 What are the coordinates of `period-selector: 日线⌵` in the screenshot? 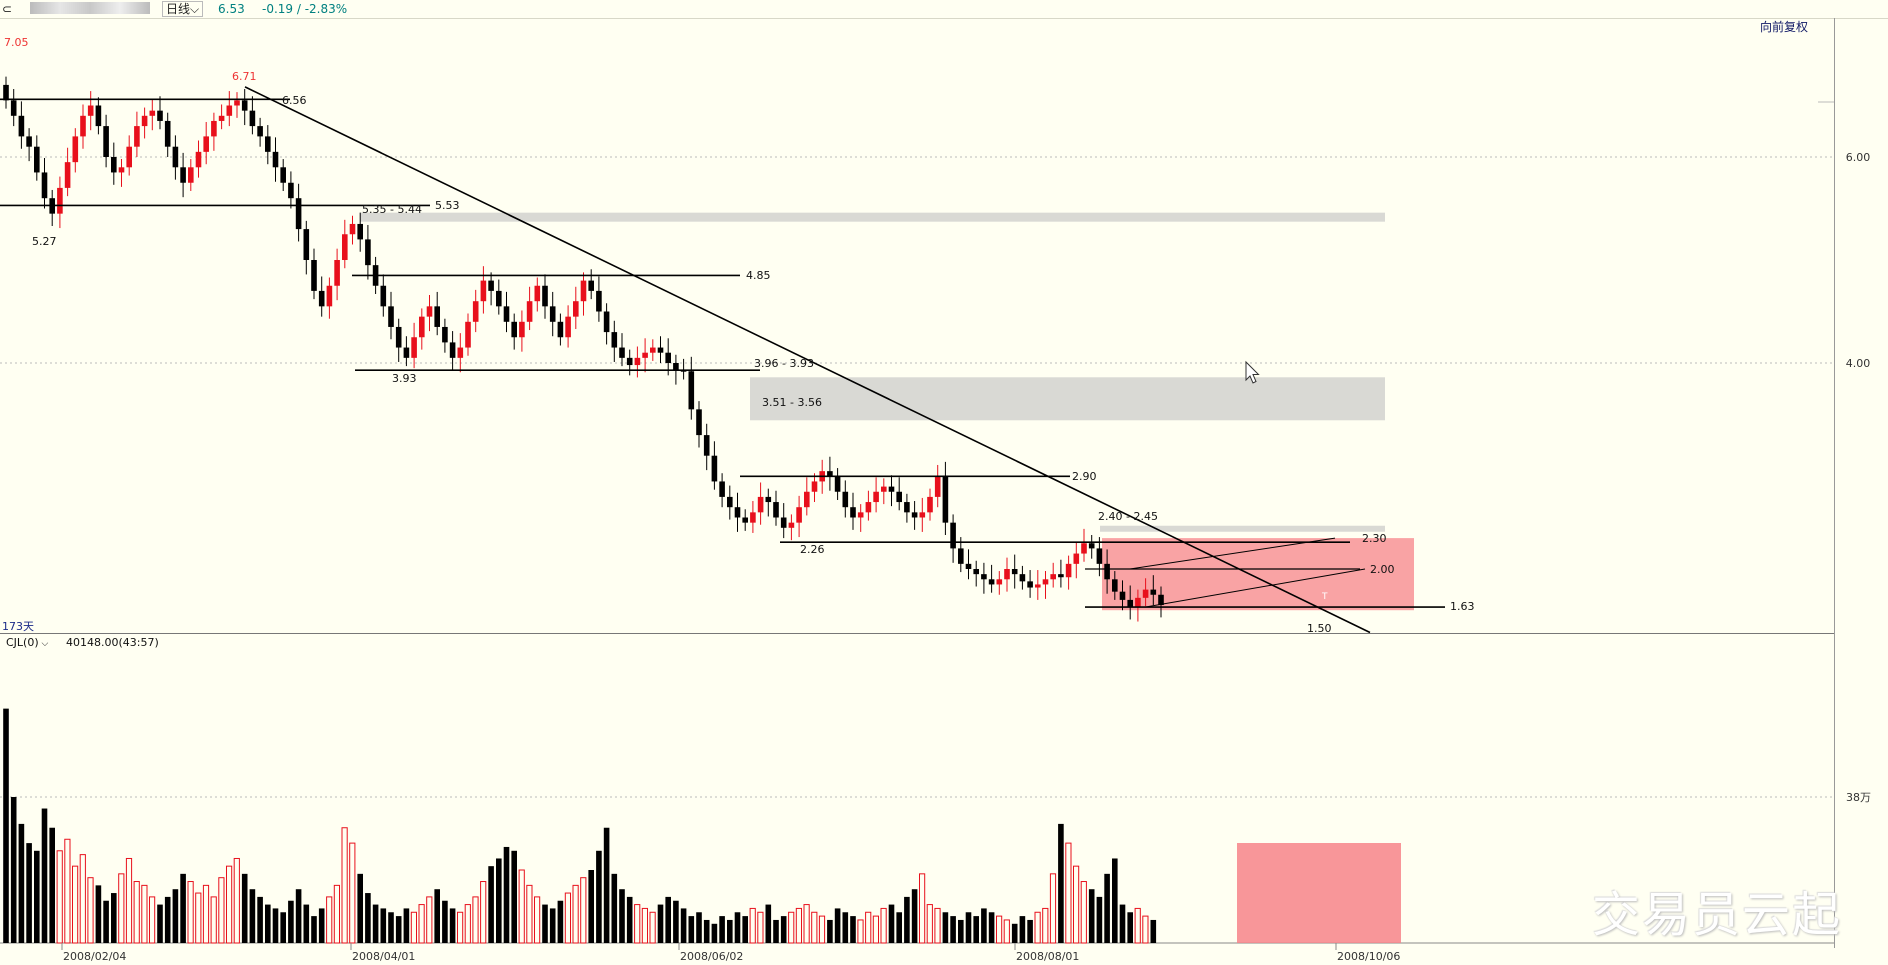 It's located at (183, 9).